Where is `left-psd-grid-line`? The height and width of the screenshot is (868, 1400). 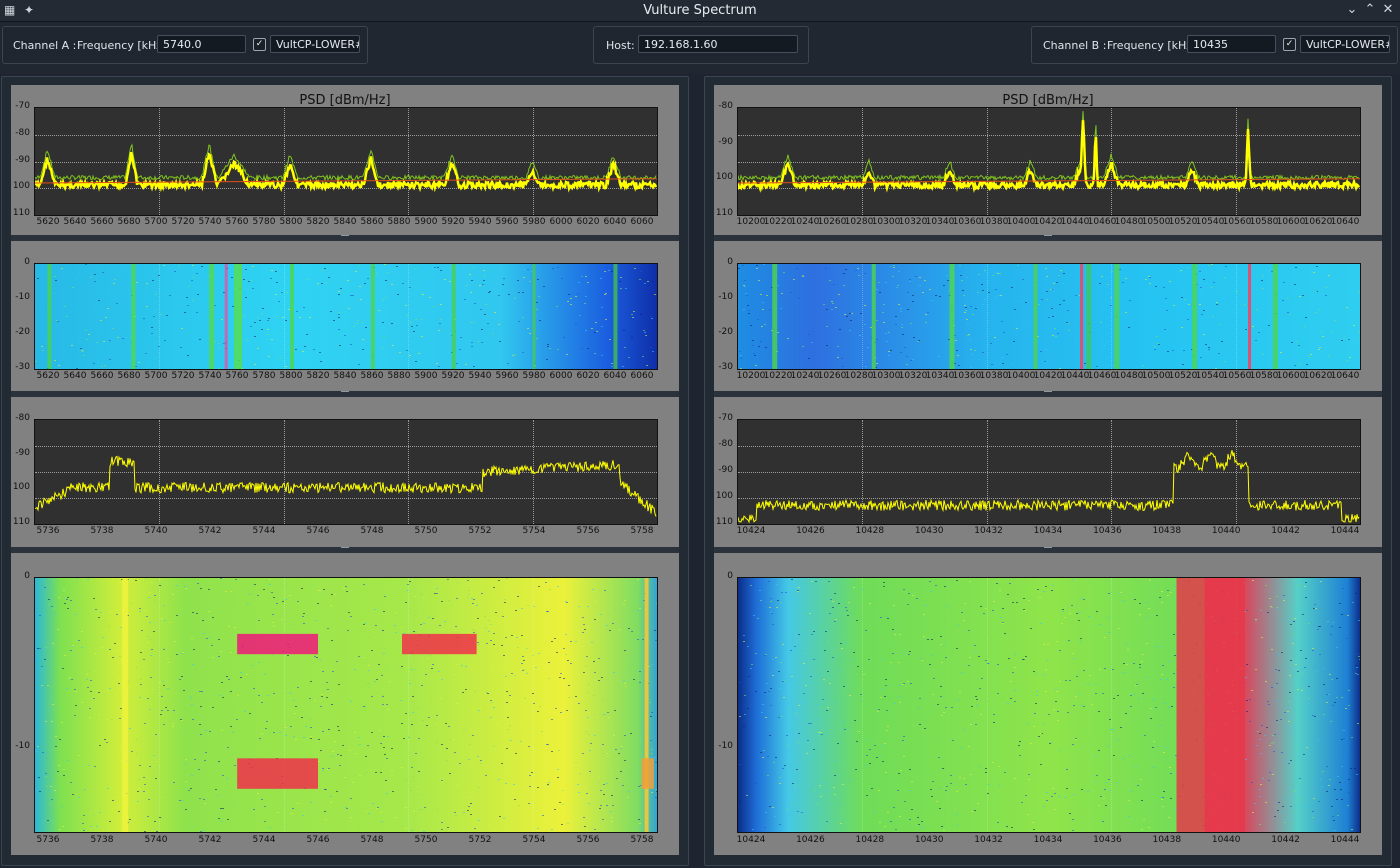 left-psd-grid-line is located at coordinates (346, 162).